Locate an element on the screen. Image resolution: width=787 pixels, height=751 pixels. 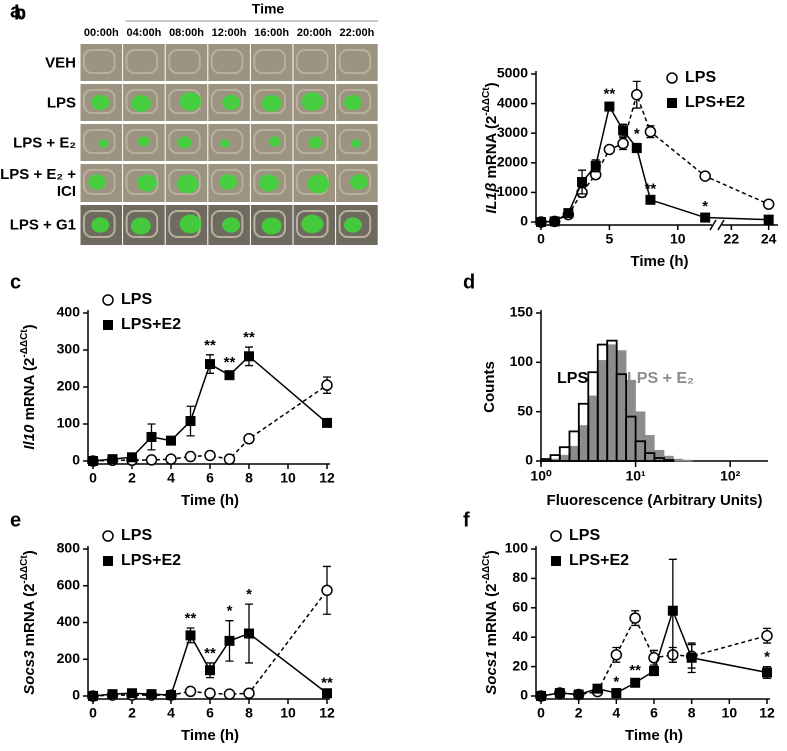
y-tick-label: 20 is located at coordinates (520, 665).